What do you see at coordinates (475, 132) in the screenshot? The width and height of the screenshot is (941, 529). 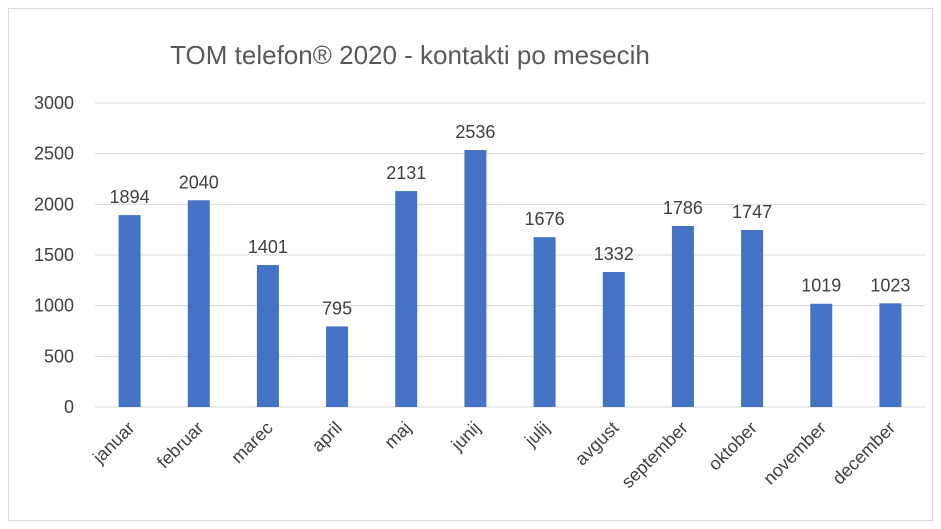 I see `data-label: 2536` at bounding box center [475, 132].